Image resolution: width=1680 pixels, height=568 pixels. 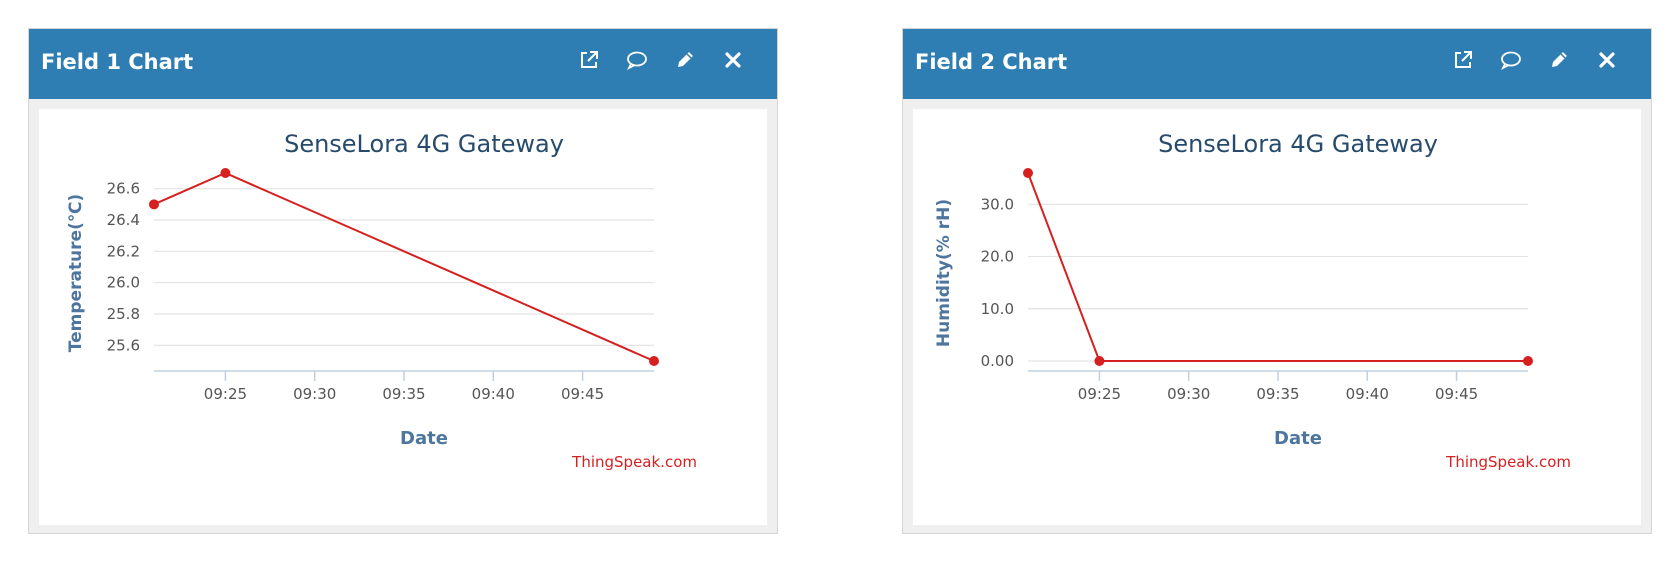 I want to click on y-tick-label: 0.00, so click(x=997, y=361).